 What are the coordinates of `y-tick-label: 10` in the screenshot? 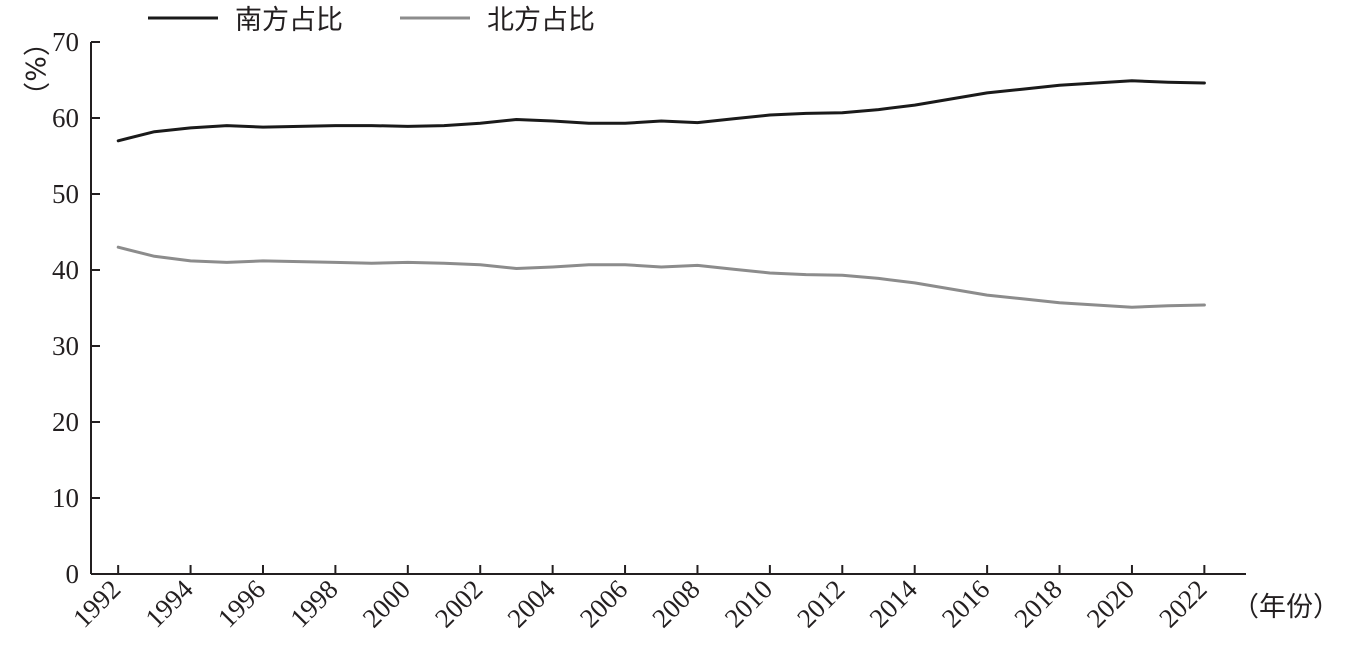 It's located at (65, 498).